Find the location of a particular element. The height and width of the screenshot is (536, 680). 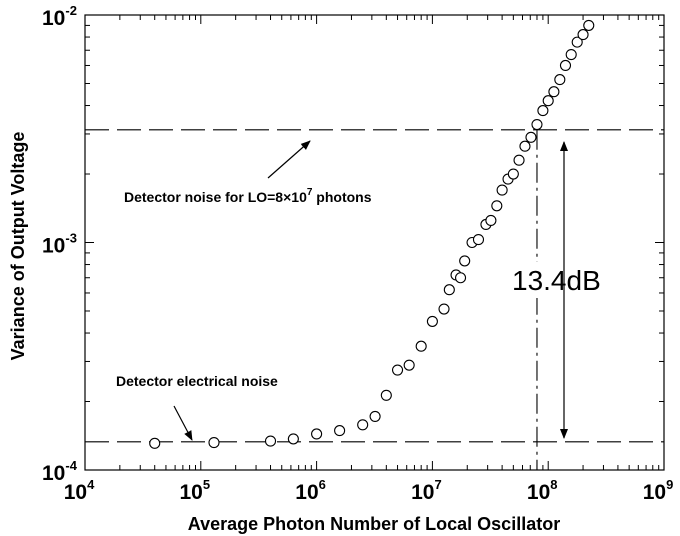

x-tick-label: 10⁷ is located at coordinates (426, 490).